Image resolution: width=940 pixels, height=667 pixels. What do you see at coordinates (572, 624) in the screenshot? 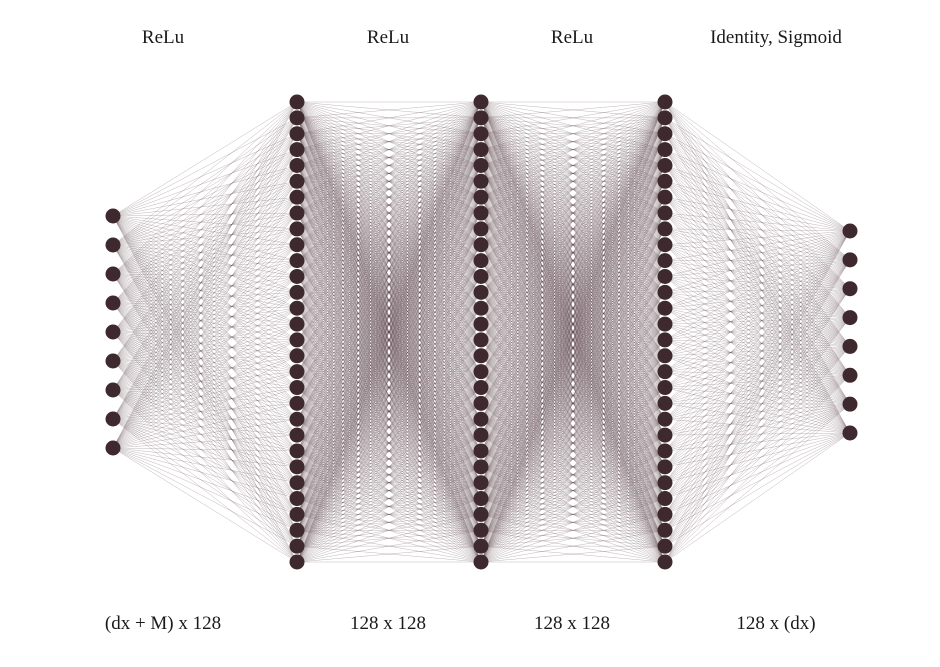
I see `dimension-label-layer-3: 128 x 128` at bounding box center [572, 624].